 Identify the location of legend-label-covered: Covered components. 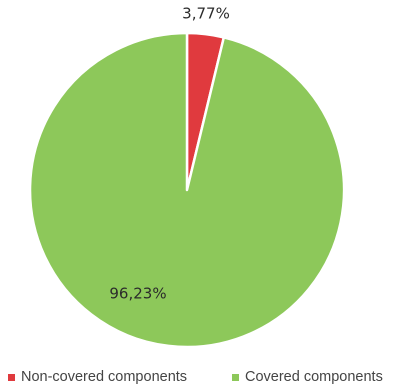
(314, 377).